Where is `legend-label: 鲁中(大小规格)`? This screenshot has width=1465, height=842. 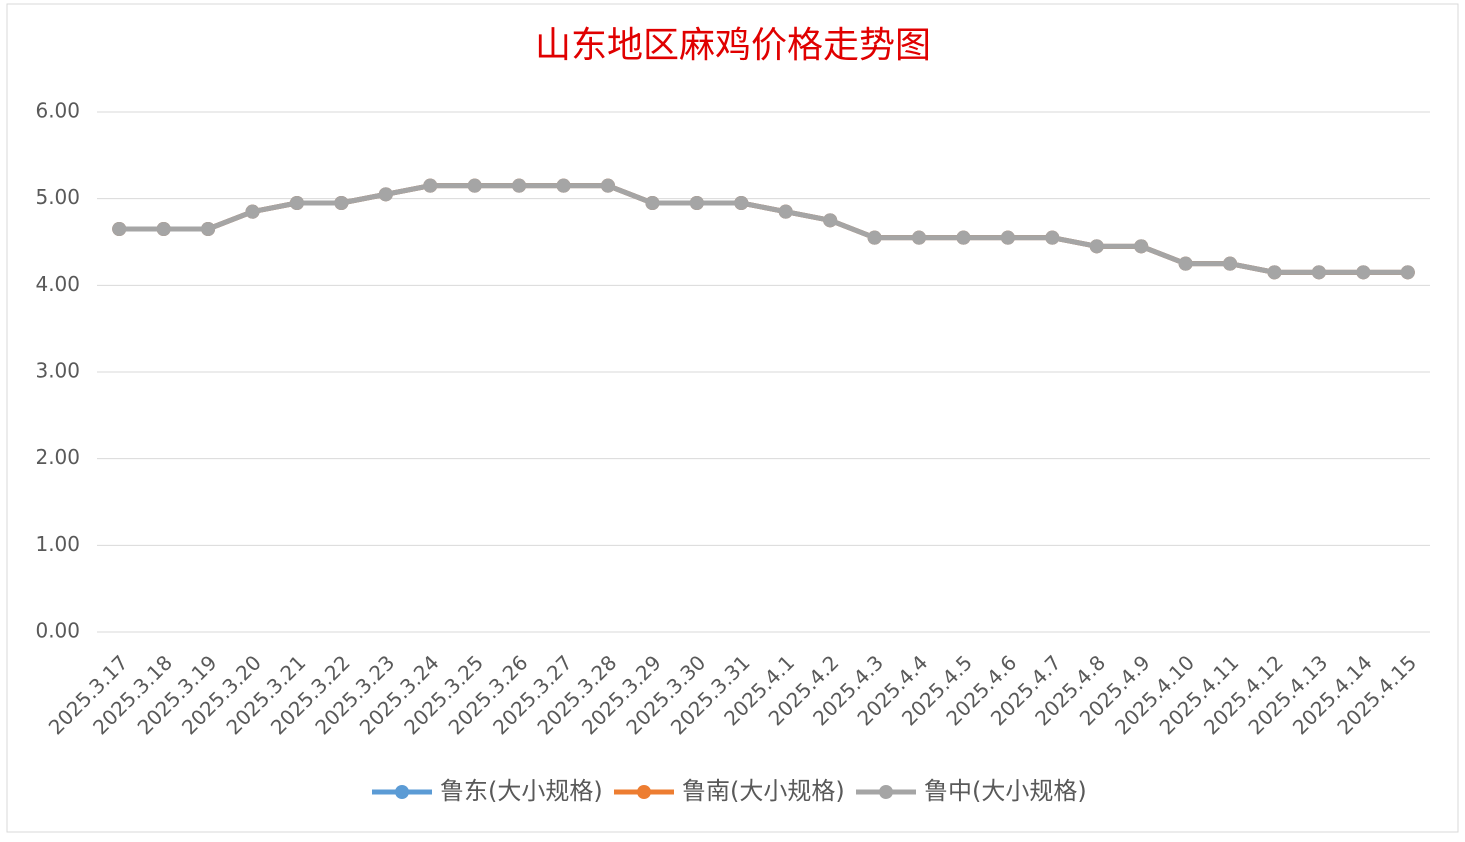
legend-label: 鲁中(大小规格) is located at coordinates (1005, 791).